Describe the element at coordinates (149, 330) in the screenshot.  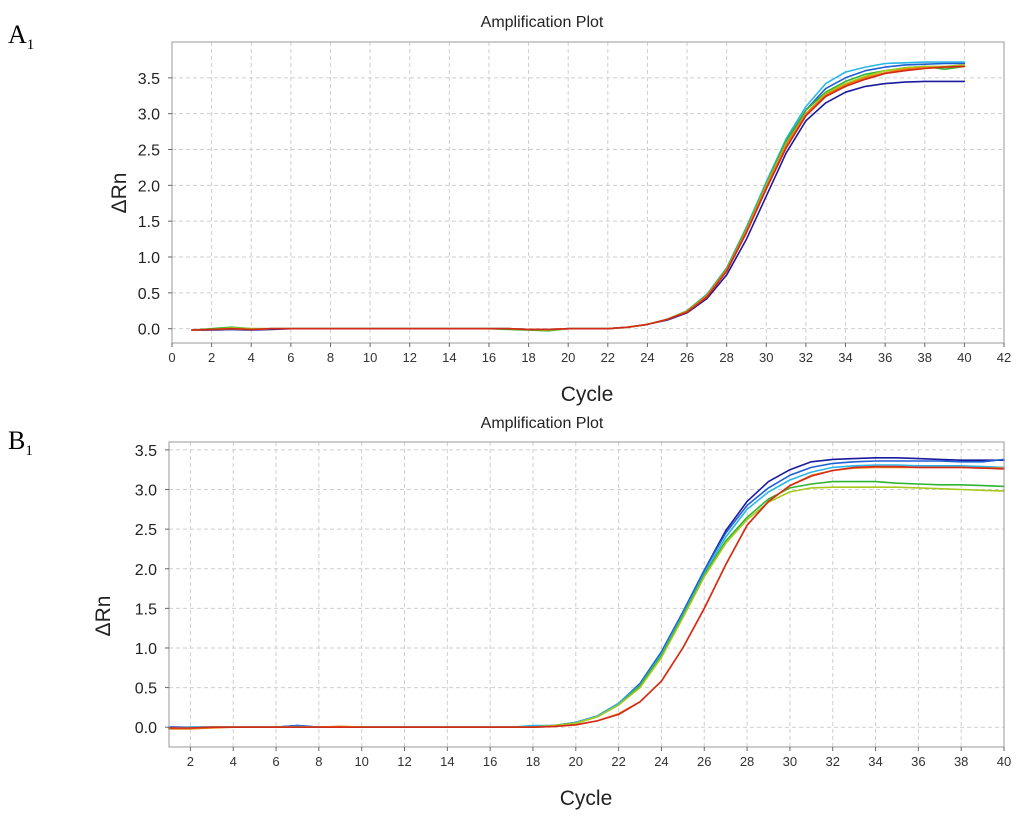
I see `chart-a-y-tick-label: 0.0` at that location.